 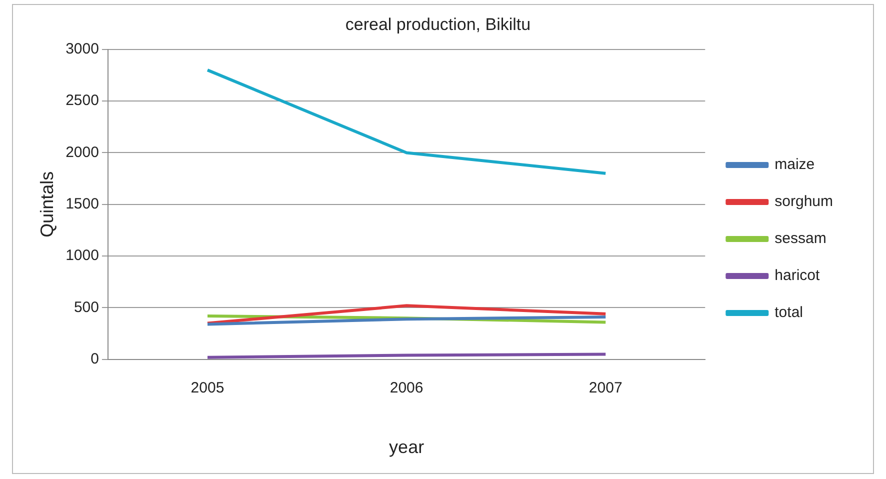 I want to click on y-tick-label: 2500, so click(x=82, y=101).